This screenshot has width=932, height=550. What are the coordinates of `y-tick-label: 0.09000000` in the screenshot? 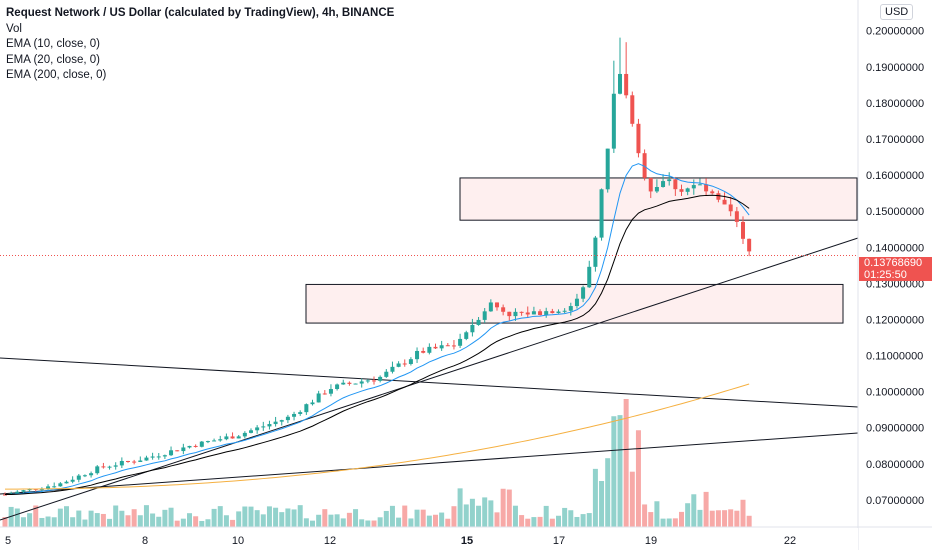 It's located at (895, 429).